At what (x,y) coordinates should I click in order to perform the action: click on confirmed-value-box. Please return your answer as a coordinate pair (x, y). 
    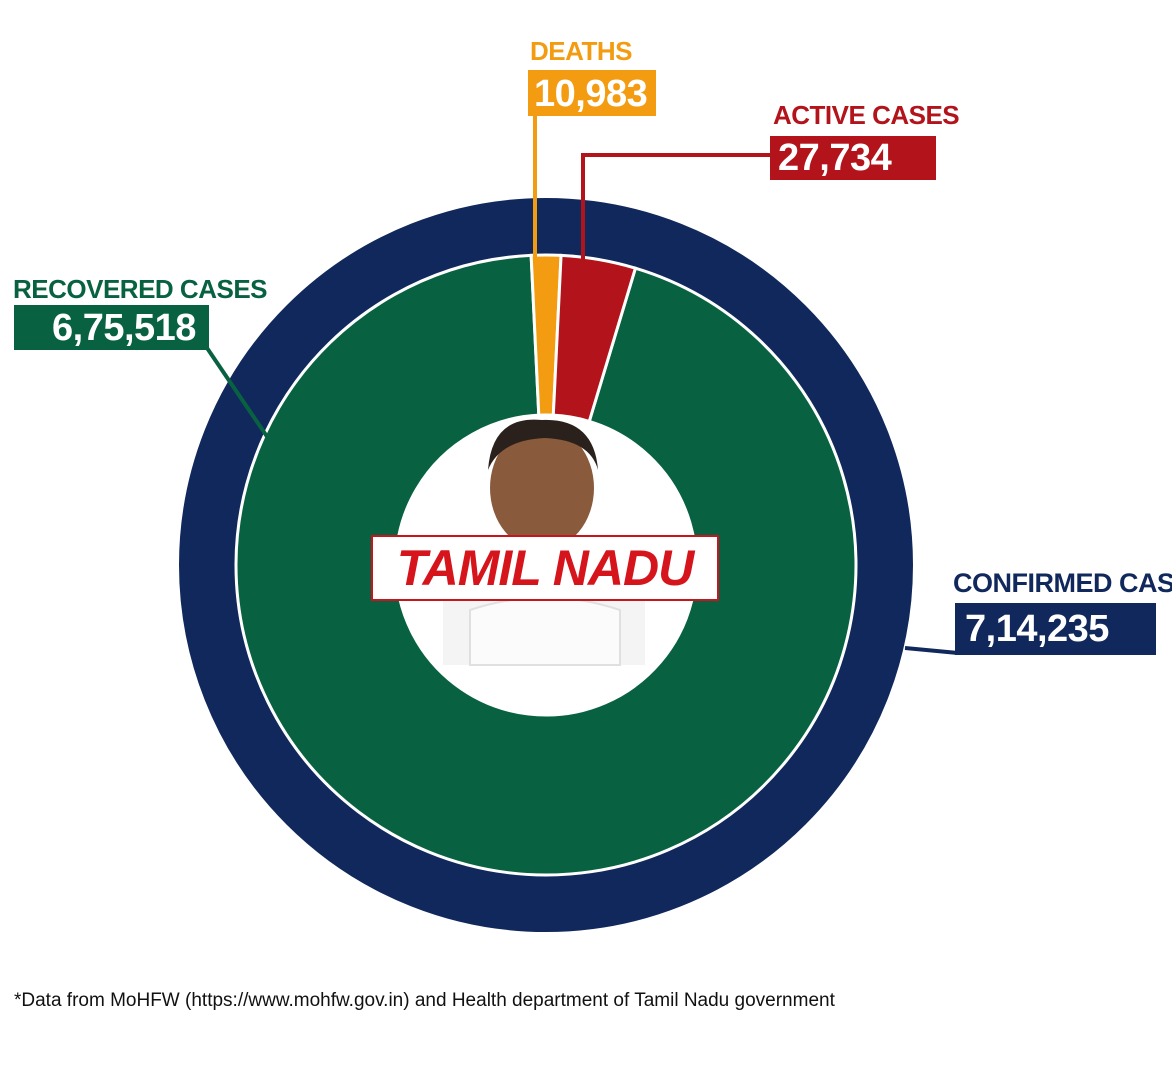
    Looking at the image, I should click on (1055, 629).